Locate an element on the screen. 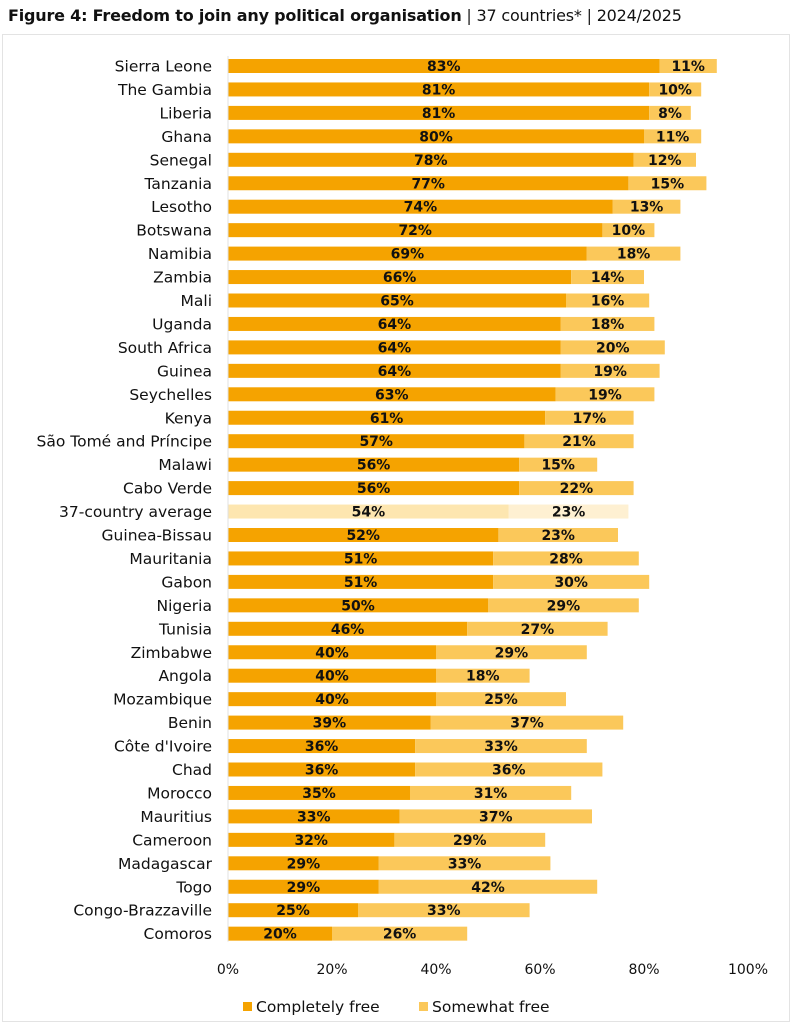 The width and height of the screenshot is (794, 1024). category-label-botswana: Botswana is located at coordinates (174, 231).